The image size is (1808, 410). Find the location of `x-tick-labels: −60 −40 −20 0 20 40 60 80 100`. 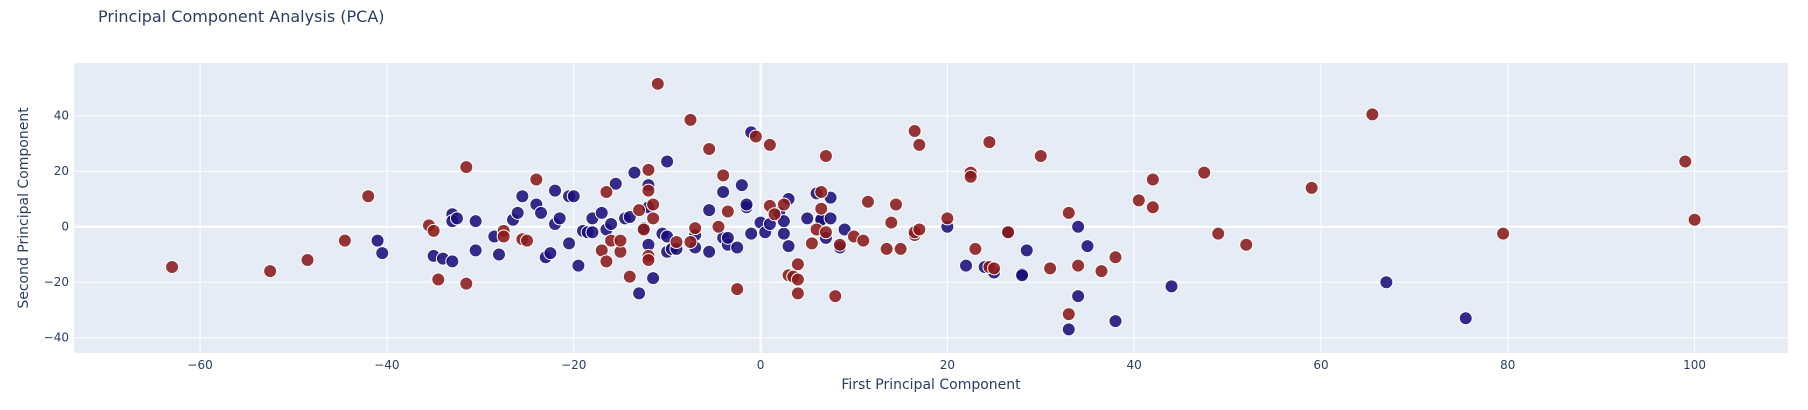

x-tick-labels: −60 −40 −20 0 20 40 60 80 100 is located at coordinates (946, 365).